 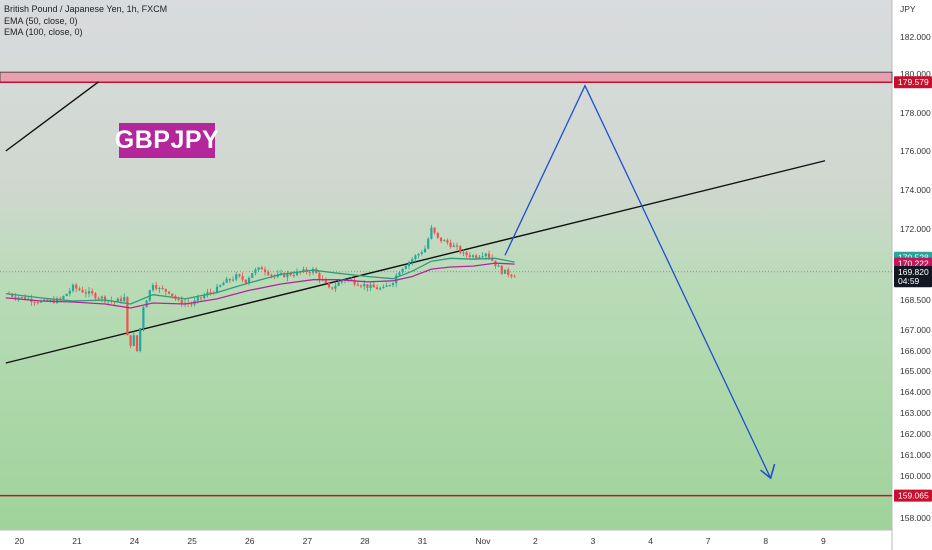 I want to click on currency-label: JPY, so click(x=908, y=9).